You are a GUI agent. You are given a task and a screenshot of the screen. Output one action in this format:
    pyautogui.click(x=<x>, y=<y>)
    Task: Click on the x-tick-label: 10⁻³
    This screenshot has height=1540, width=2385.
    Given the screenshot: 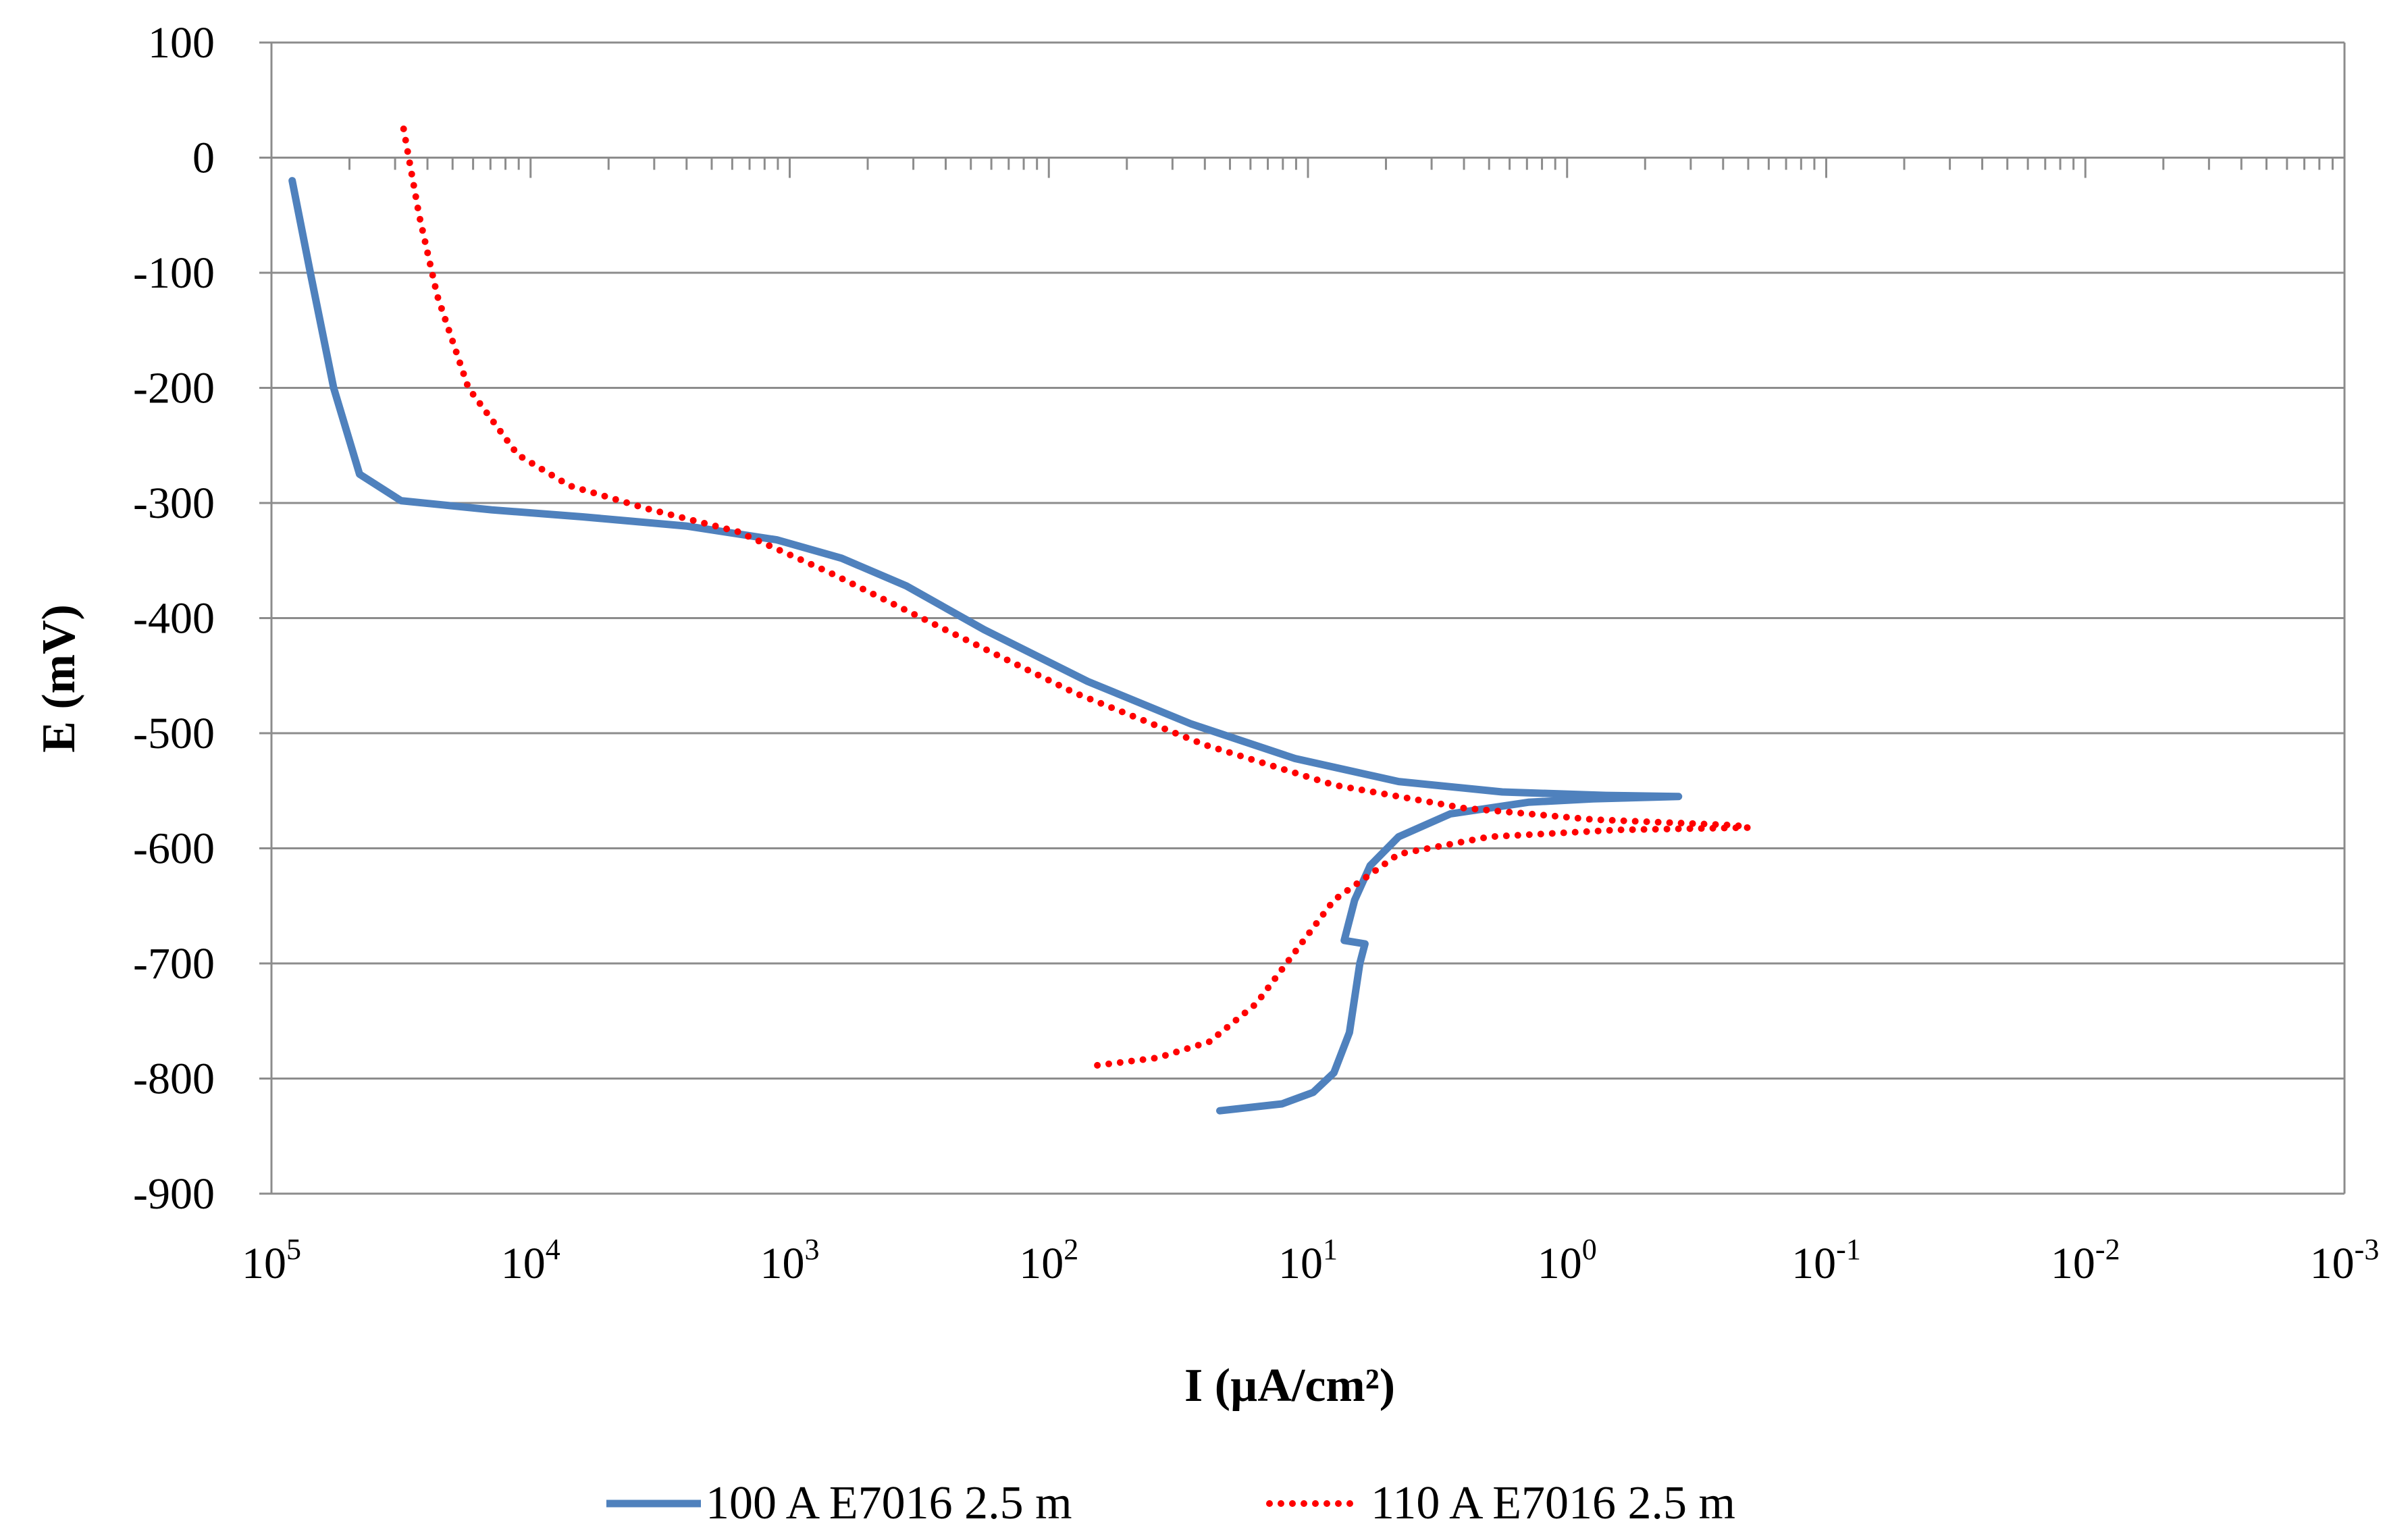 What is the action you would take?
    pyautogui.click(x=2345, y=1260)
    